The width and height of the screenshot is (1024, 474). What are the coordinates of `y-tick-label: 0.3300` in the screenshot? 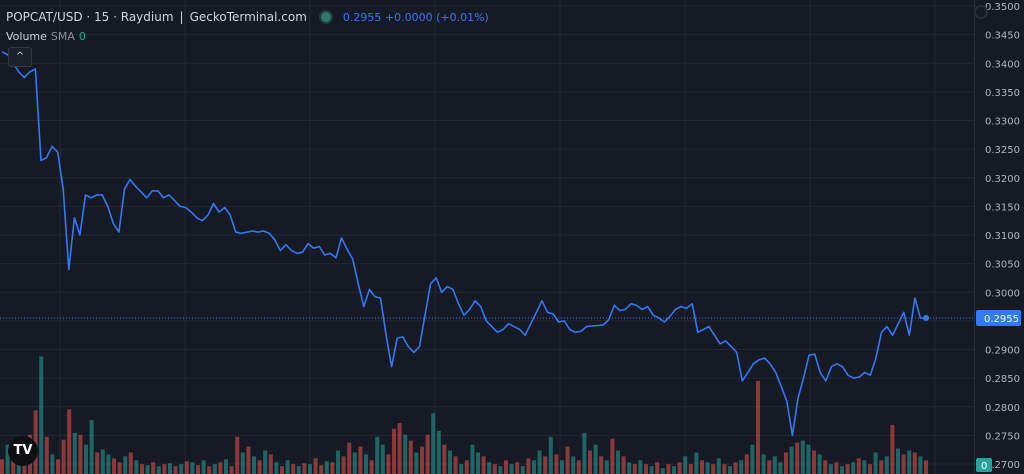 It's located at (1002, 122).